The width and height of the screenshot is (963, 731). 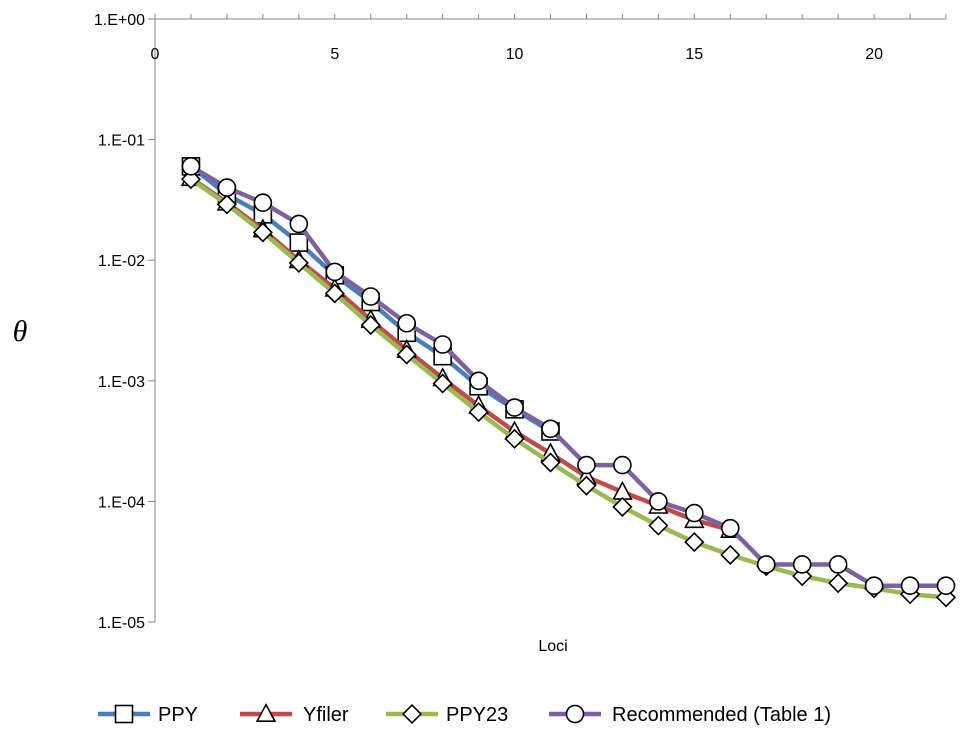 What do you see at coordinates (148, 715) in the screenshot?
I see `legend-item: PPY` at bounding box center [148, 715].